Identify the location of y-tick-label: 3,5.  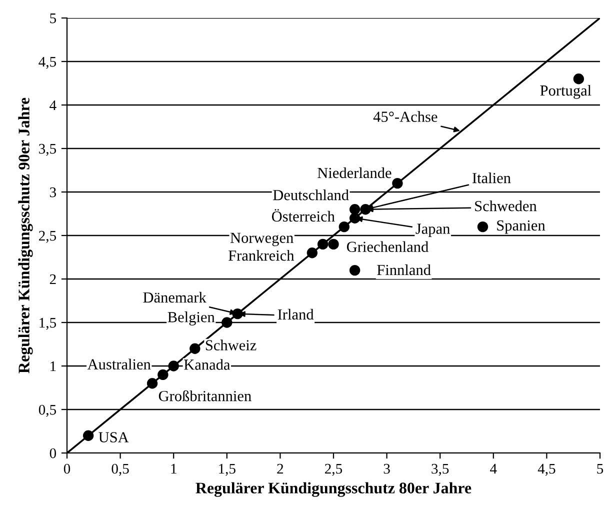
(47, 150).